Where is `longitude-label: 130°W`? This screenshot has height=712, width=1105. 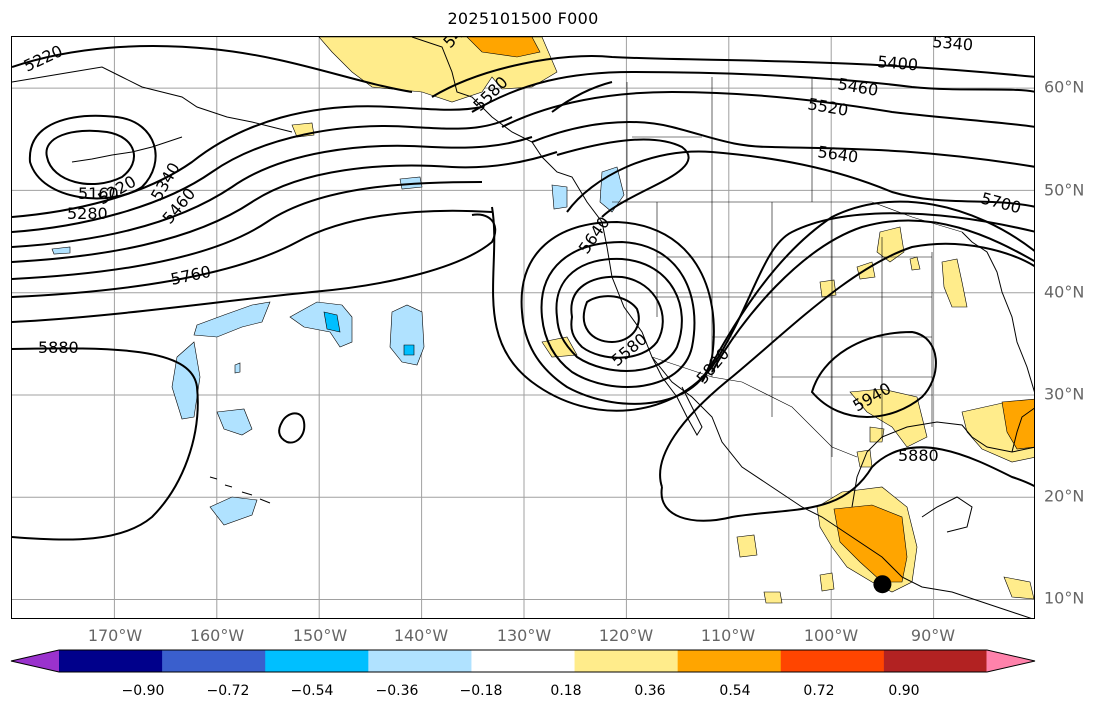 longitude-label: 130°W is located at coordinates (524, 635).